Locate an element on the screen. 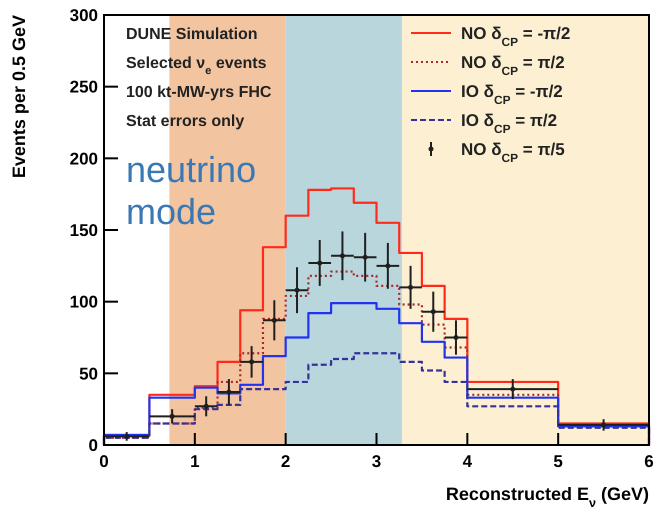 This screenshot has height=509, width=656. x-tick-label: 6 is located at coordinates (649, 461).